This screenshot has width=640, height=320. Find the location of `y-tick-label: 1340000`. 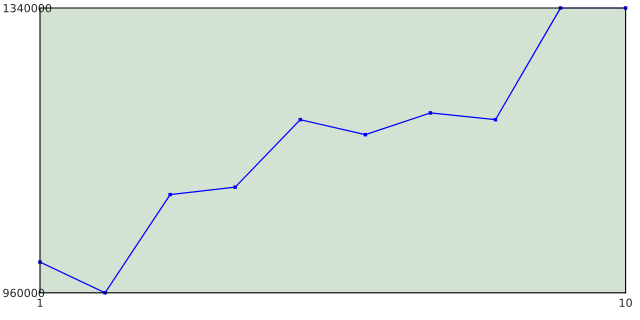

y-tick-label: 1340000 is located at coordinates (28, 8).